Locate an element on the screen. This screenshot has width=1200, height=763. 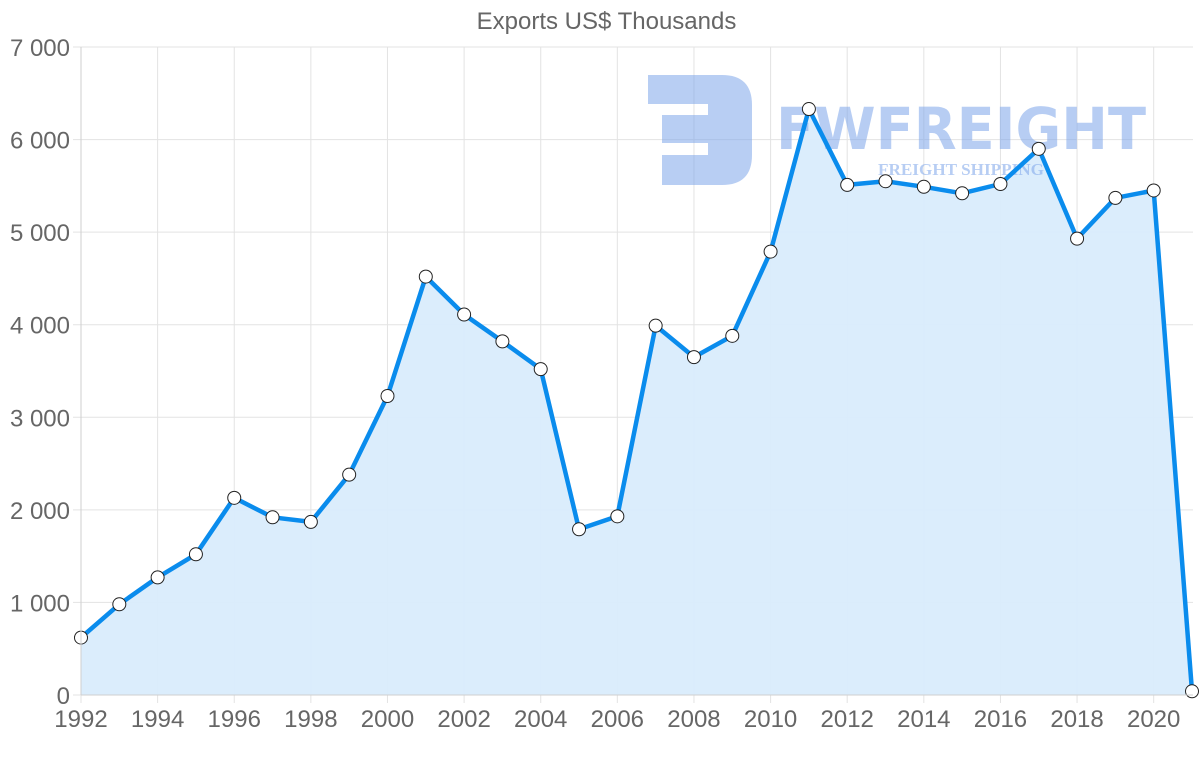
y-tick-label: 7 000 is located at coordinates (40, 48).